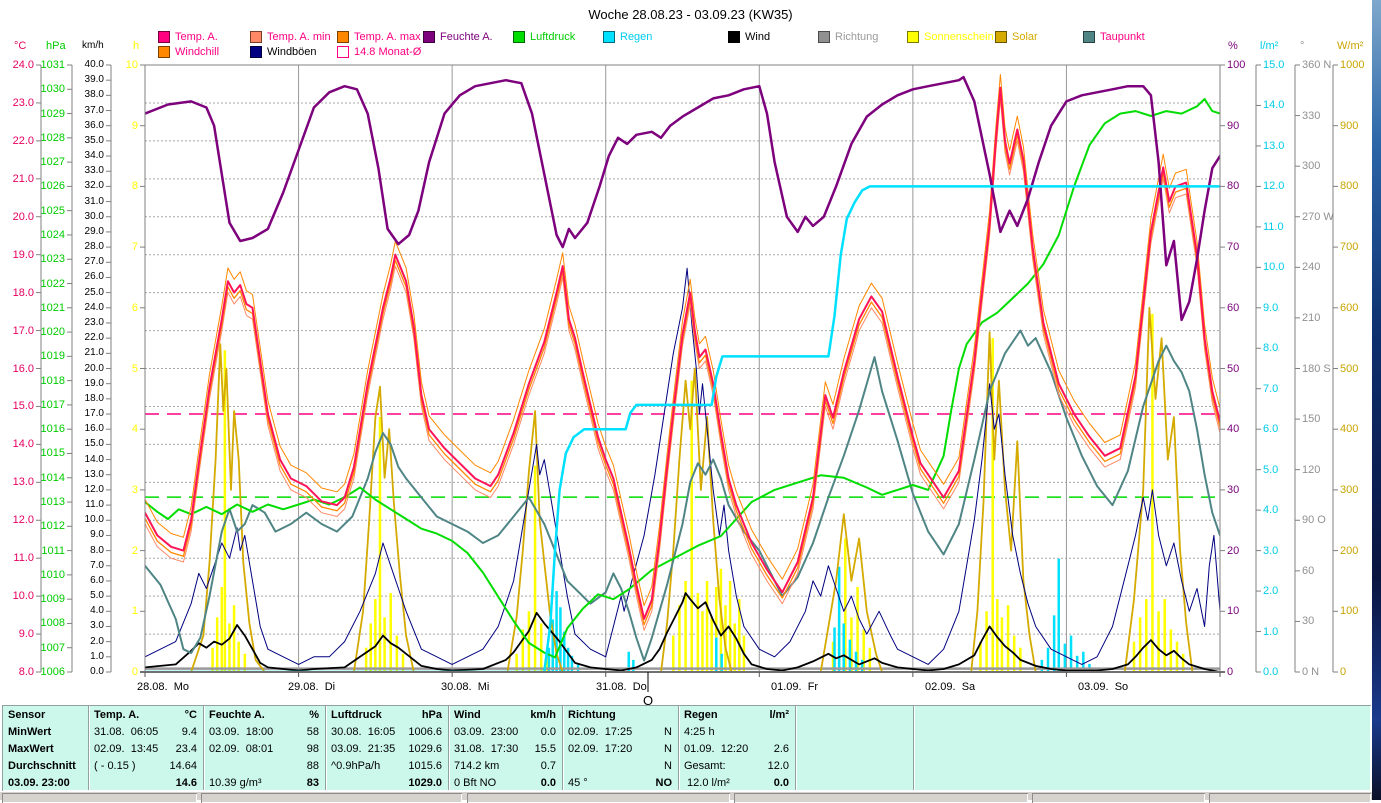 Image resolution: width=1381 pixels, height=803 pixels. I want to click on axis-tick-label: 1015, so click(52, 453).